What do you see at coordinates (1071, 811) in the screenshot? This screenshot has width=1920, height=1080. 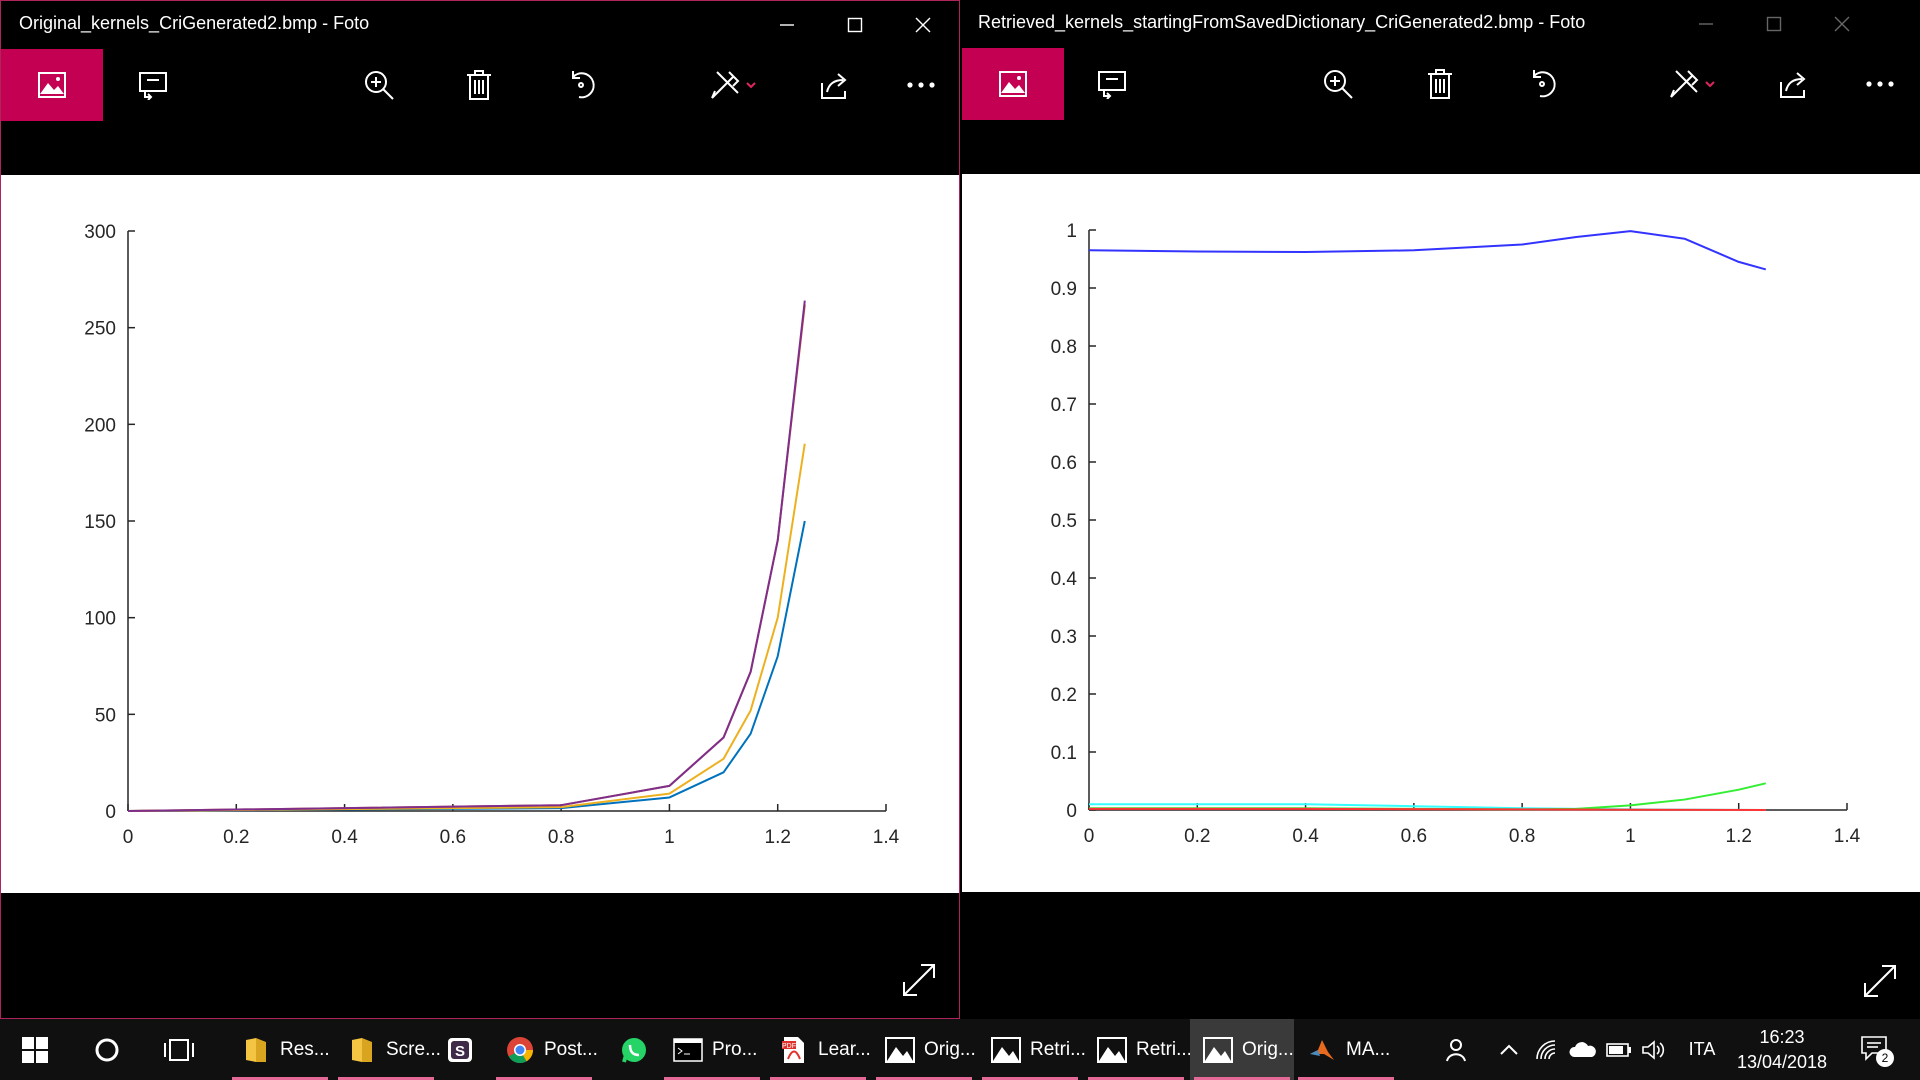 I see `y-tick-label: 0` at bounding box center [1071, 811].